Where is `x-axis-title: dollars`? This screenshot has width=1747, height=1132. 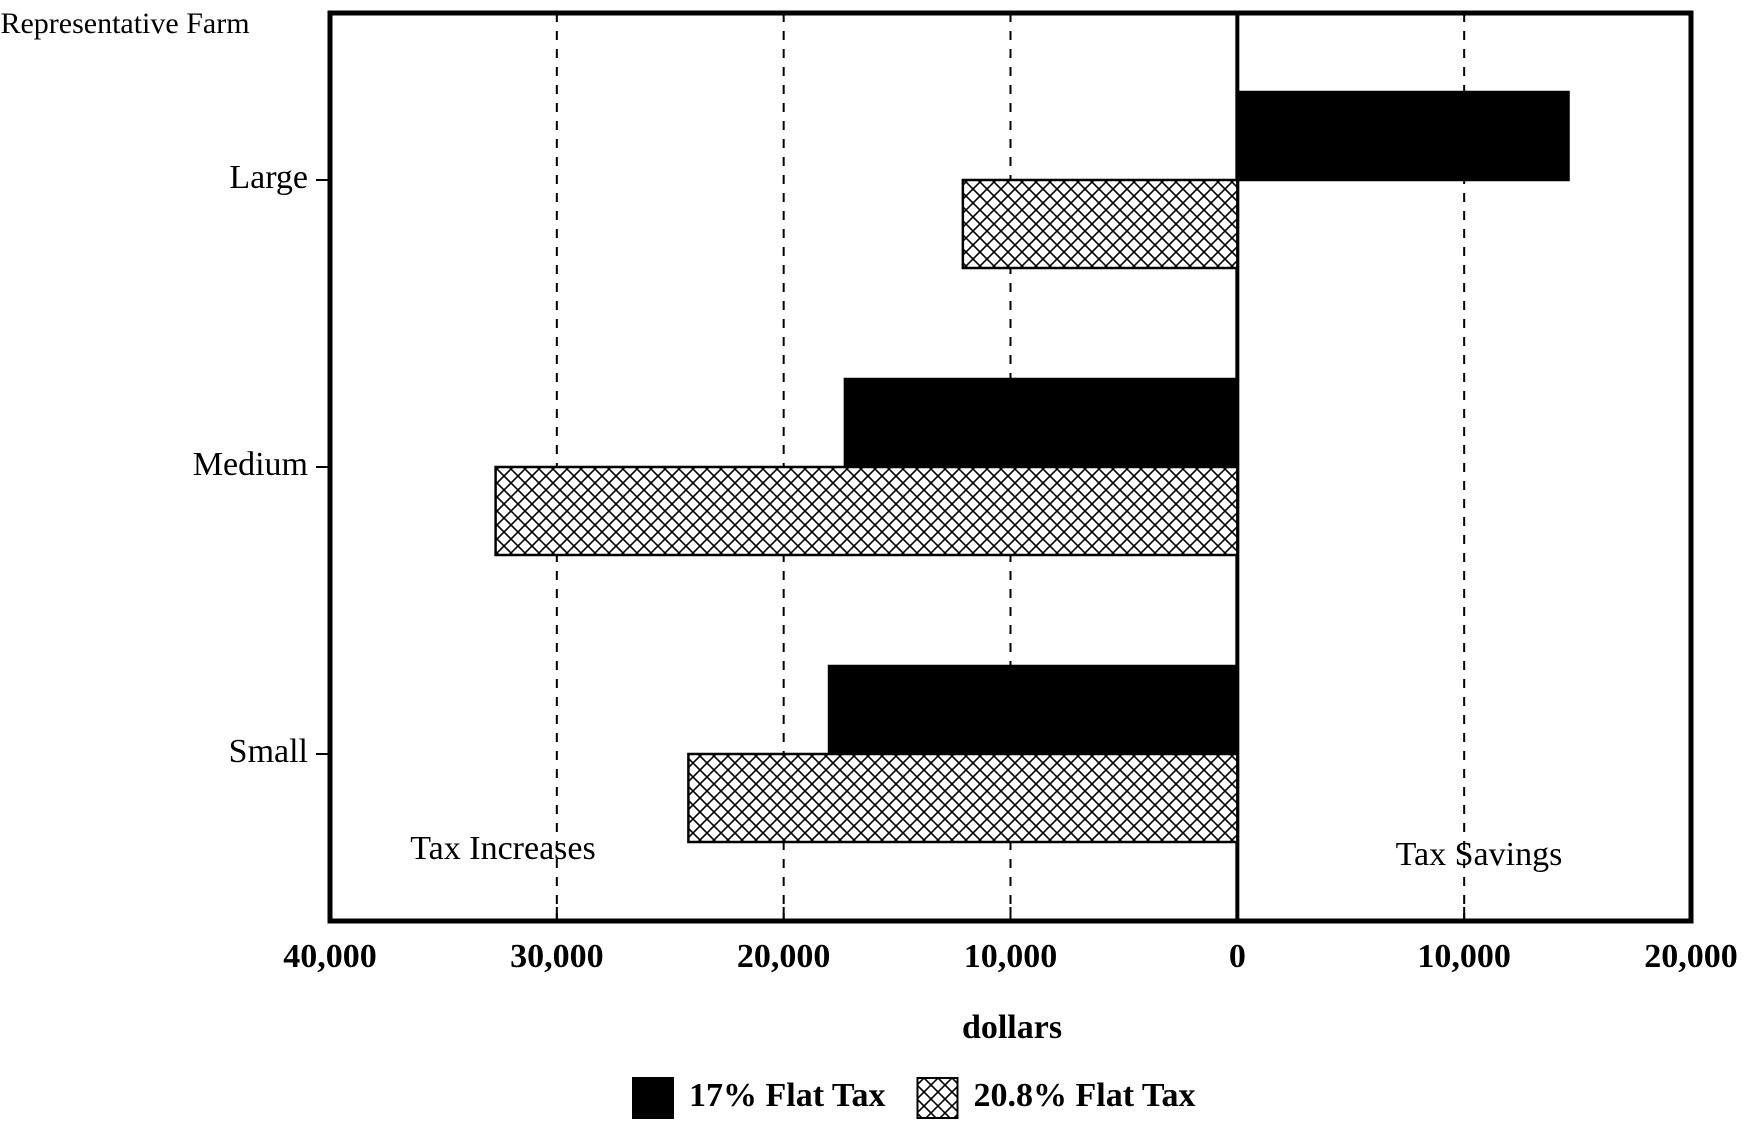 x-axis-title: dollars is located at coordinates (1012, 1027).